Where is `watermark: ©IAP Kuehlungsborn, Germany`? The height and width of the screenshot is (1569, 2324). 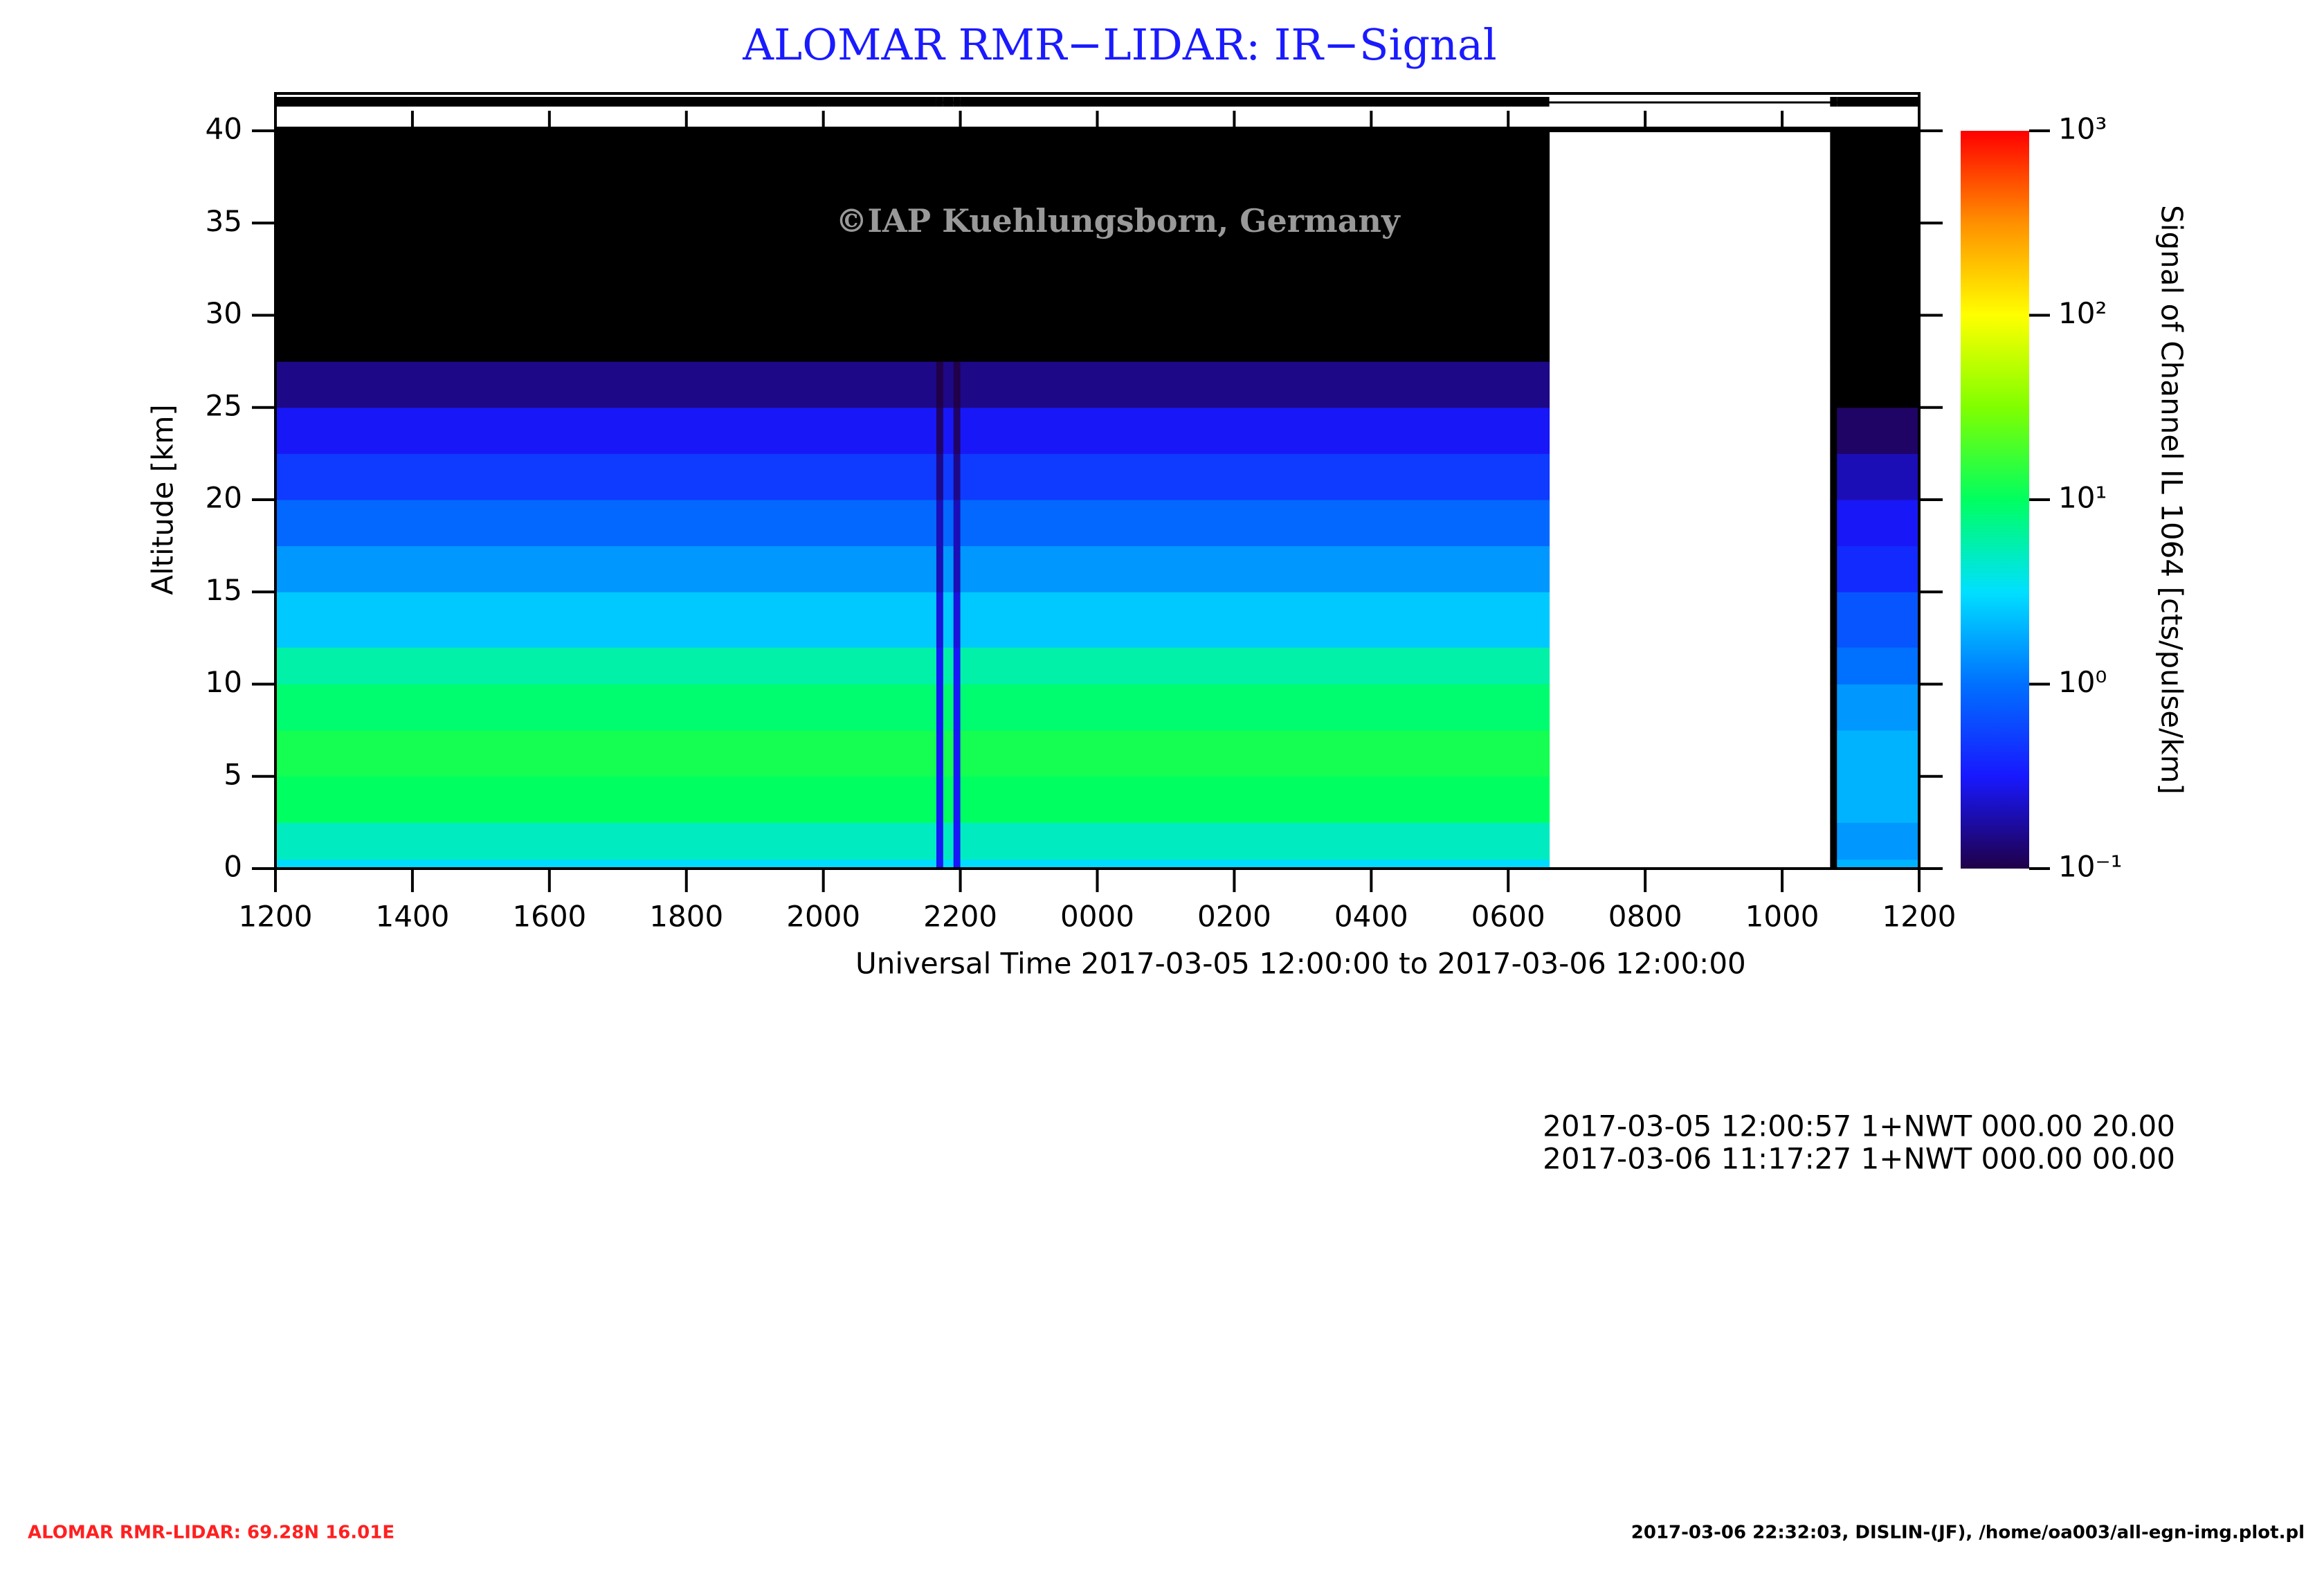 watermark: ©IAP Kuehlungsborn, Germany is located at coordinates (1118, 220).